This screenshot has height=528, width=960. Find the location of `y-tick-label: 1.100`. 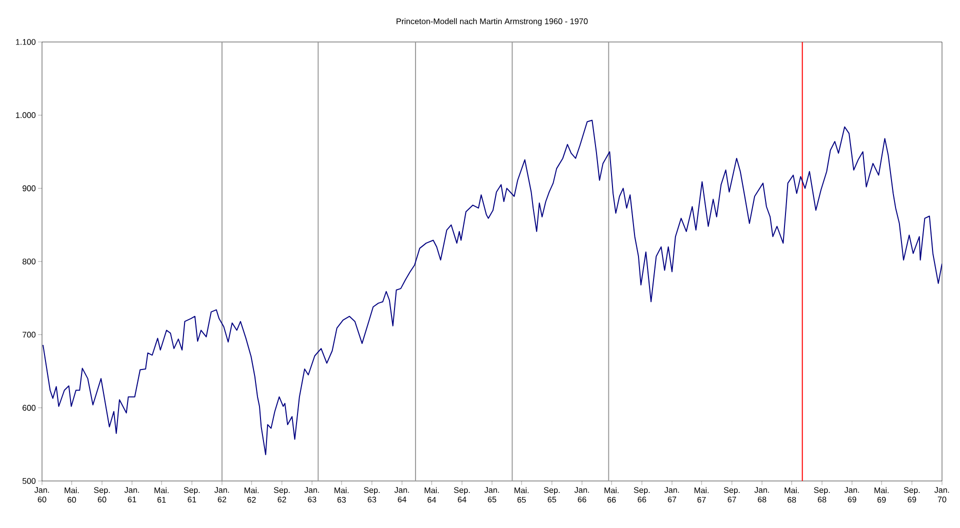

y-tick-label: 1.100 is located at coordinates (26, 42).